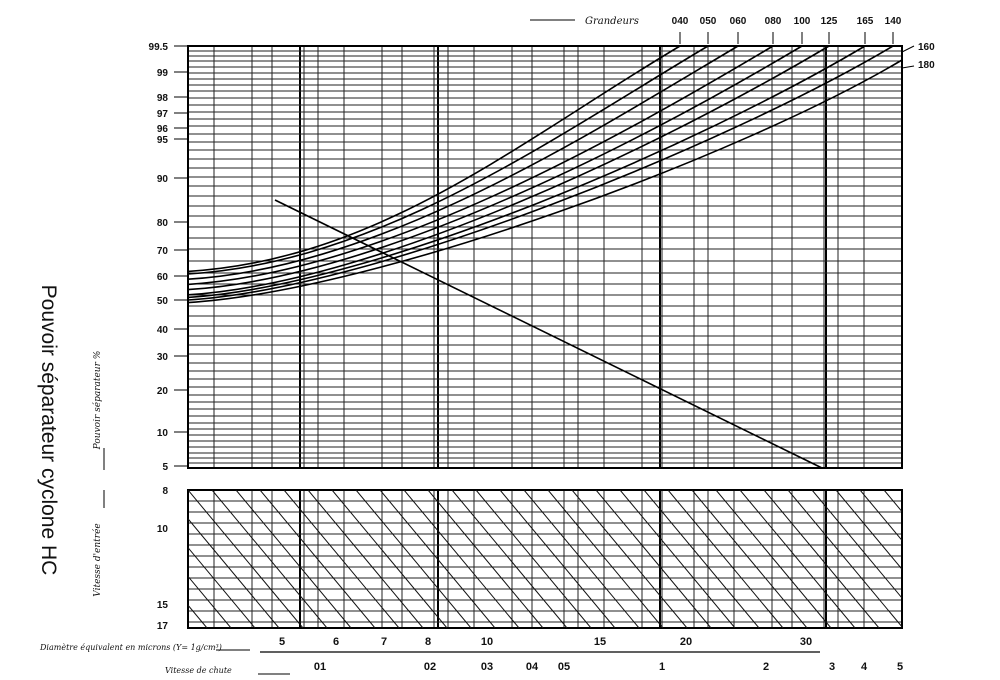 The width and height of the screenshot is (1000, 680). I want to click on lower-grid, so click(545, 559).